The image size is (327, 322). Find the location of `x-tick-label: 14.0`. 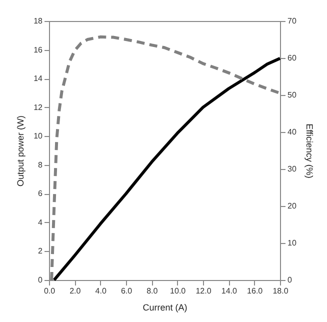

x-tick-label: 14.0 is located at coordinates (229, 291).